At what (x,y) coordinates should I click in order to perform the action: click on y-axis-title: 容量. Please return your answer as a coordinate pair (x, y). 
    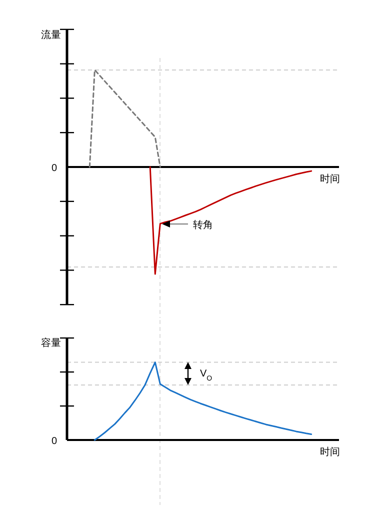
    Looking at the image, I should click on (51, 343).